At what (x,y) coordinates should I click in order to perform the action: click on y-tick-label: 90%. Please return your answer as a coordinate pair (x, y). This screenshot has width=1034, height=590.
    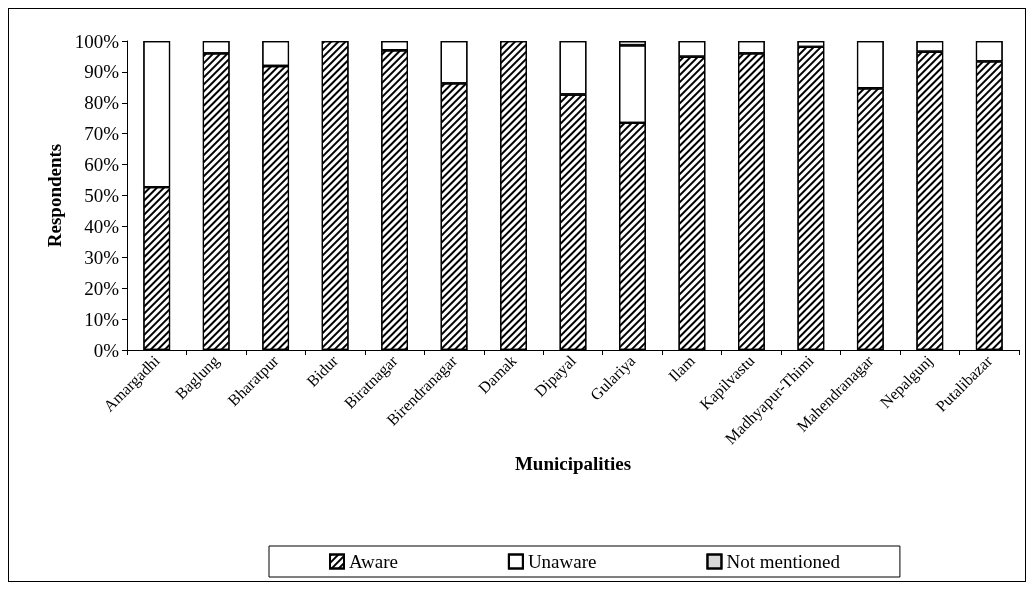
    Looking at the image, I should click on (102, 72).